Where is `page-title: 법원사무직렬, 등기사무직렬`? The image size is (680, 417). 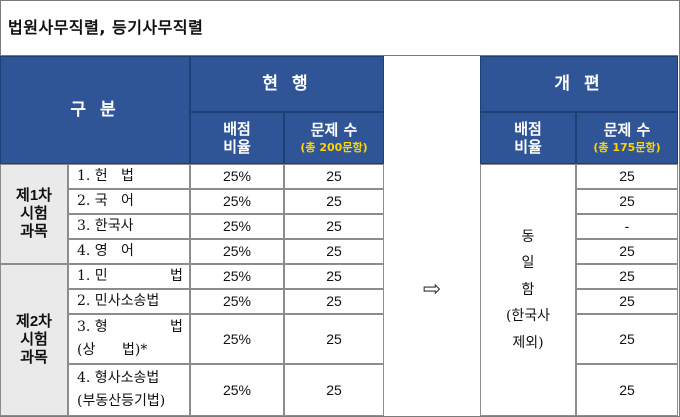 page-title: 법원사무직렬, 등기사무직렬 is located at coordinates (106, 27).